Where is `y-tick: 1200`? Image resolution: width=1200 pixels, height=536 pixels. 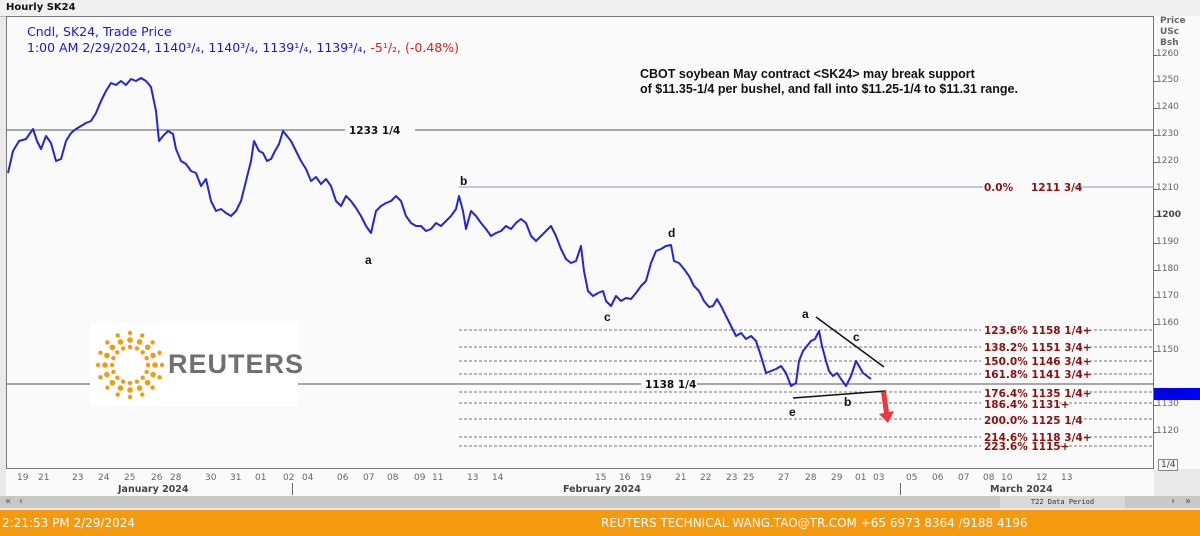 y-tick: 1200 is located at coordinates (1167, 215).